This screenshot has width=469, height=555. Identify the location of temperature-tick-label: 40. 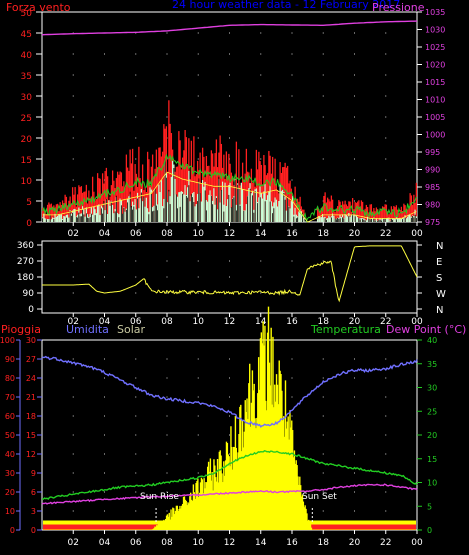
(432, 340).